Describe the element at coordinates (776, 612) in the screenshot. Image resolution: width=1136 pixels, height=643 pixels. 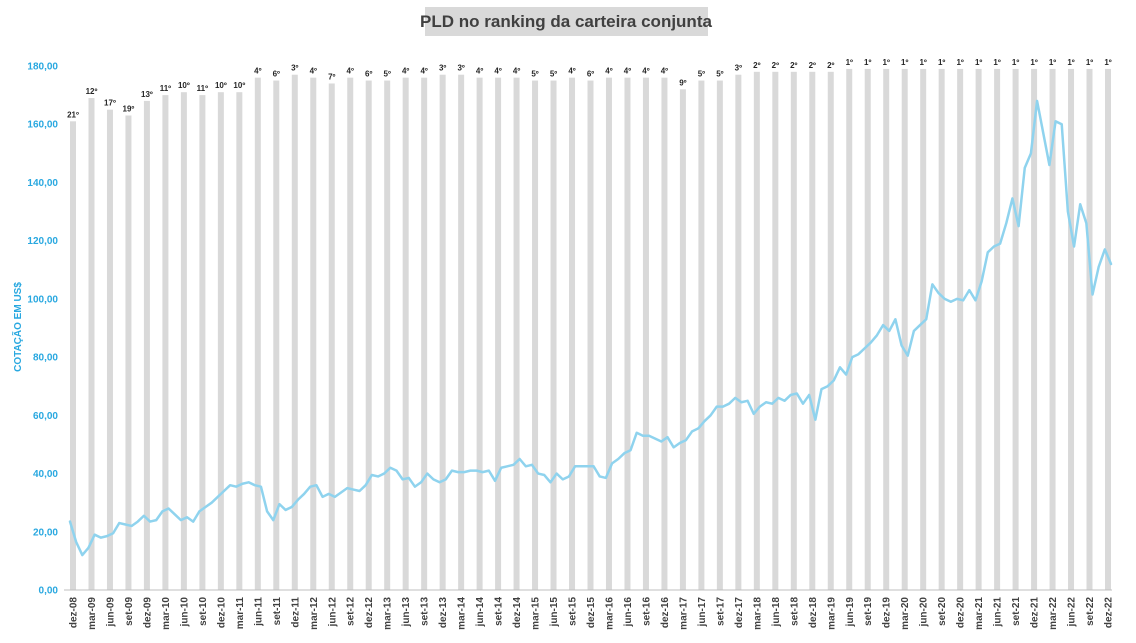
I see `x-tick-label: jun-18` at that location.